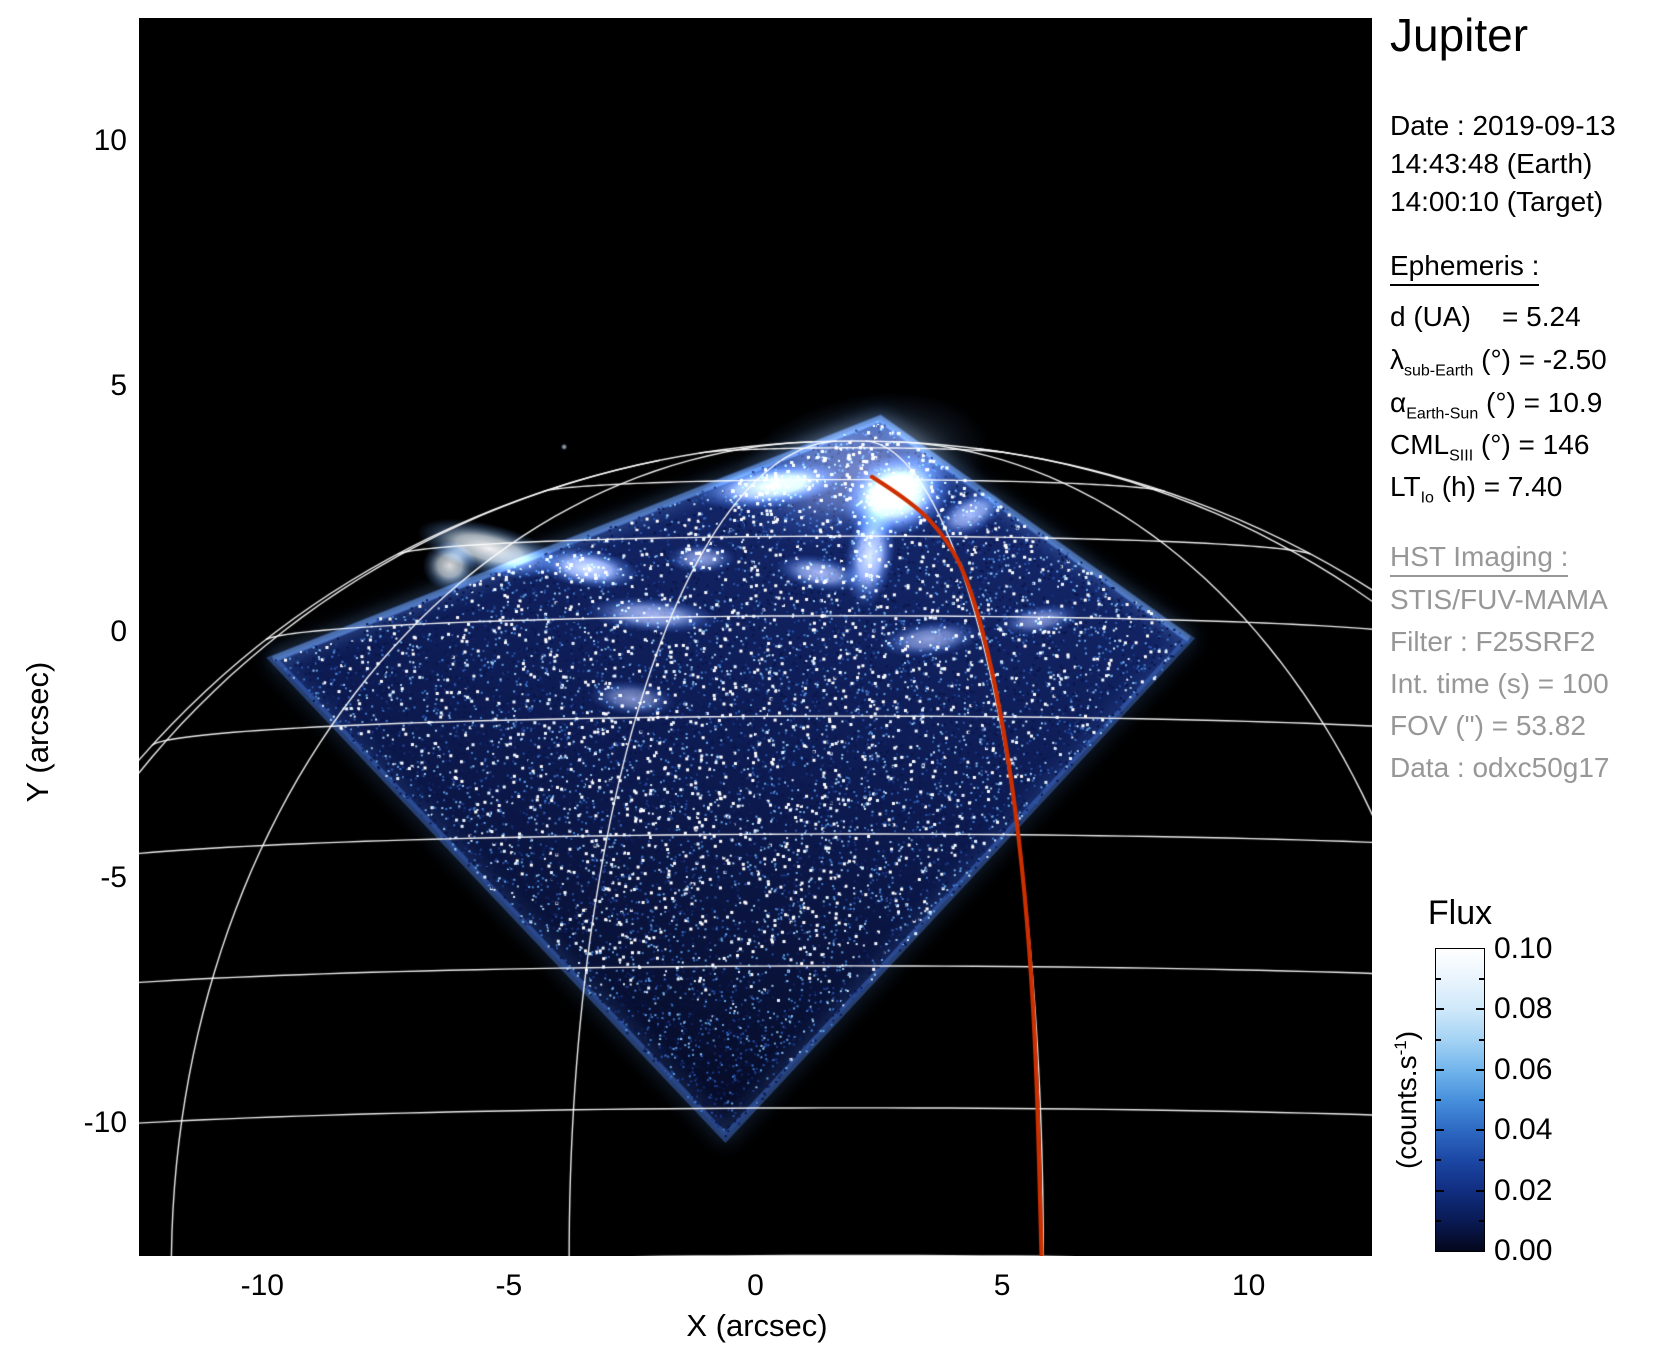  I want to click on hst-imaging-row: Data : odxc50g17, so click(1500, 767).